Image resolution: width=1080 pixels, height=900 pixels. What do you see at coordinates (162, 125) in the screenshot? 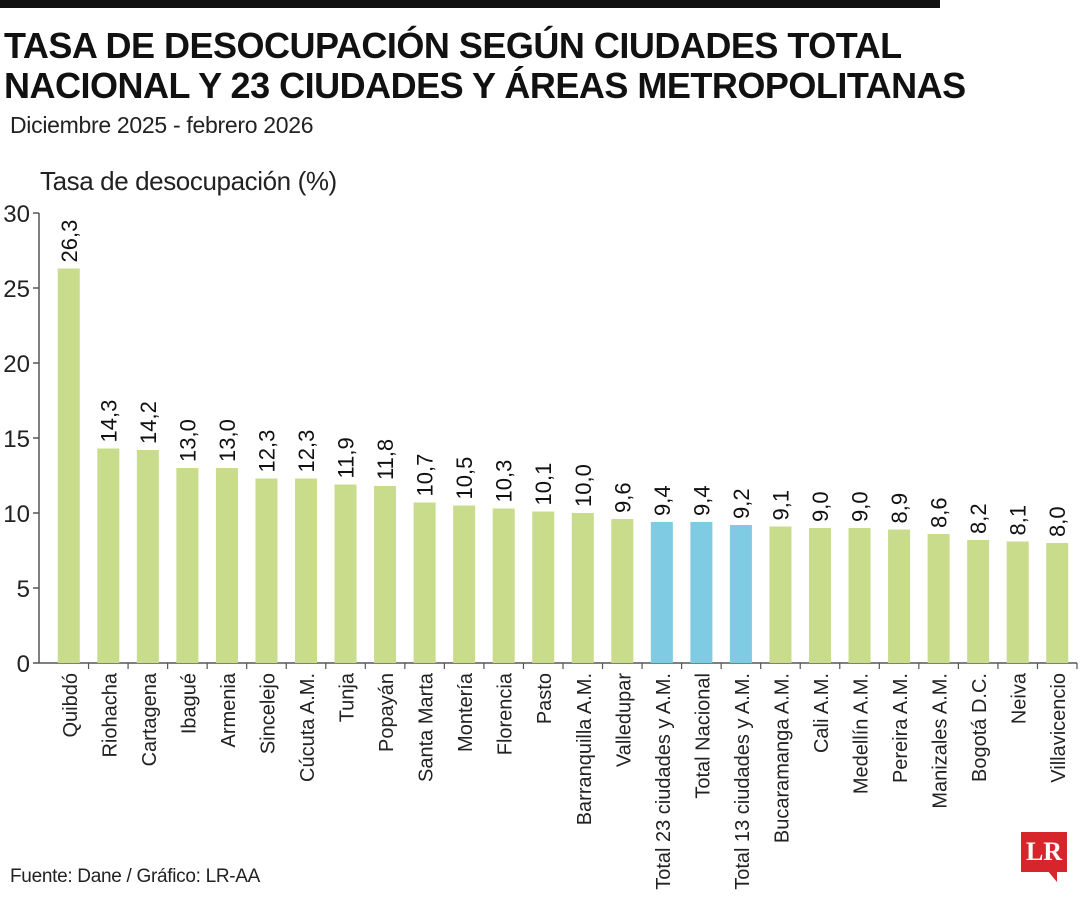
I see `chart-subtitle: Diciembre 2025 - febrero 2026` at bounding box center [162, 125].